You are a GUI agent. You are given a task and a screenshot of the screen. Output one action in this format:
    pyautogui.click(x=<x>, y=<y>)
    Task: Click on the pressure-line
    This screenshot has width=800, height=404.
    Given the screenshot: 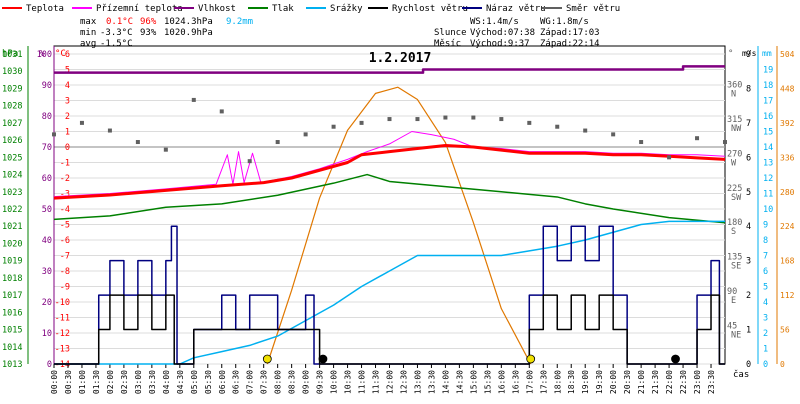 What is the action you would take?
    pyautogui.click(x=389, y=198)
    